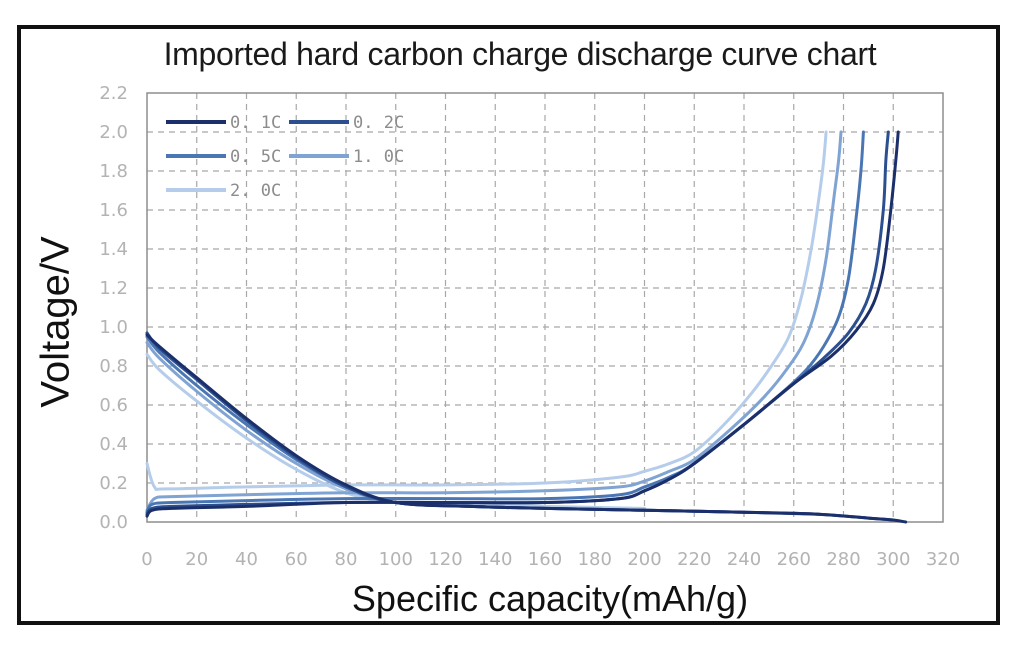  I want to click on x-tick-label: 60, so click(296, 559).